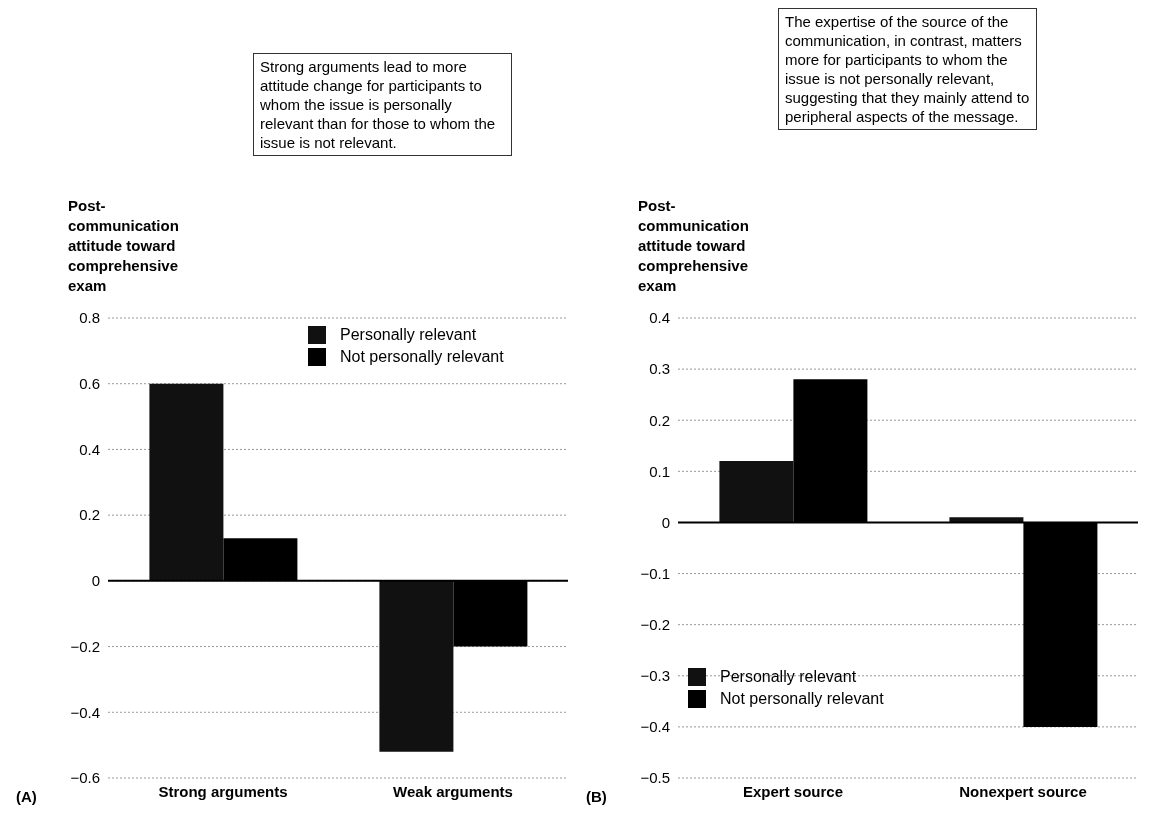  What do you see at coordinates (659, 471) in the screenshot?
I see `y-tick-label: 0.1` at bounding box center [659, 471].